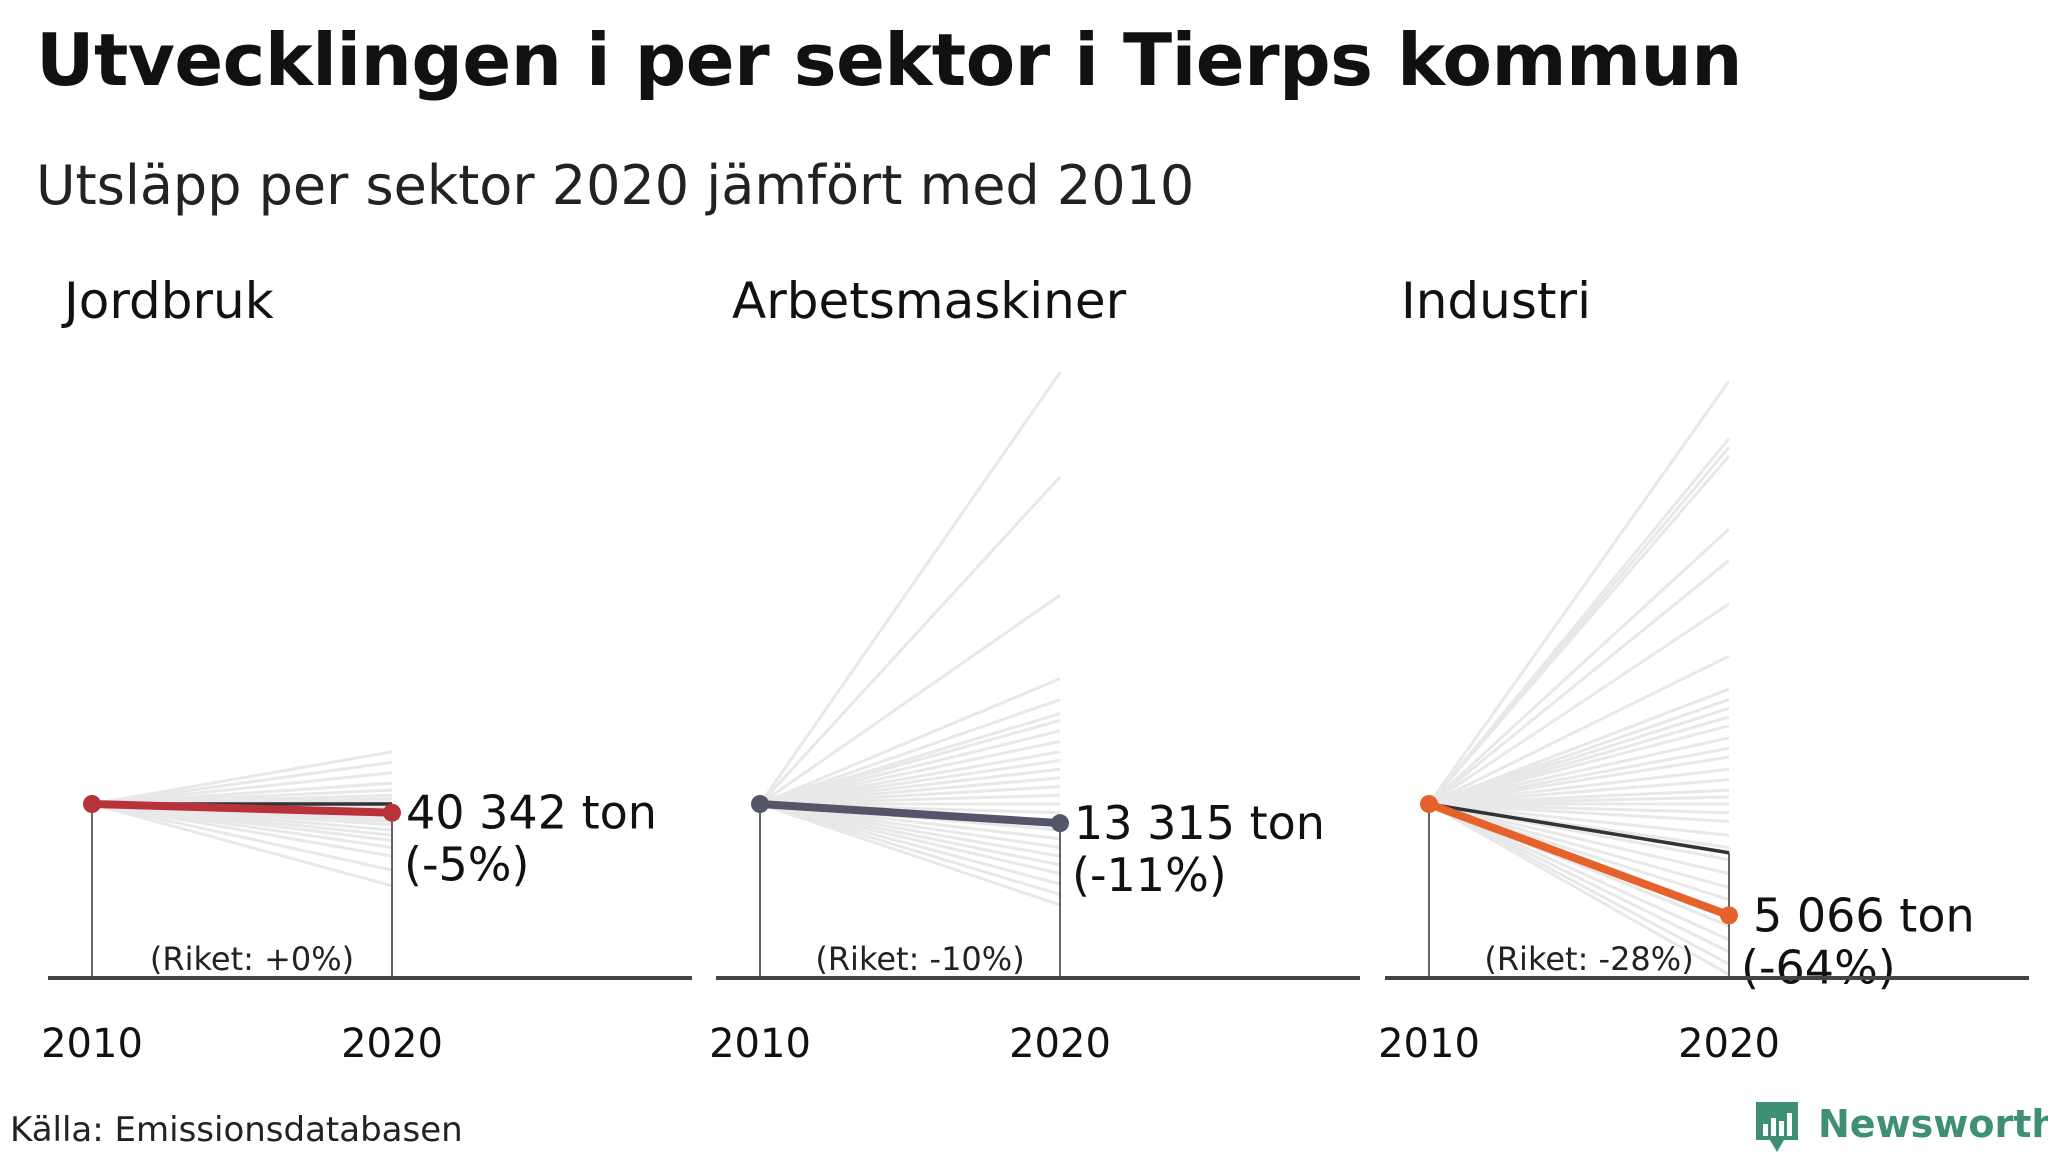 The width and height of the screenshot is (2048, 1160). Describe the element at coordinates (1149, 875) in the screenshot. I see `change-label: (-11%)` at that location.